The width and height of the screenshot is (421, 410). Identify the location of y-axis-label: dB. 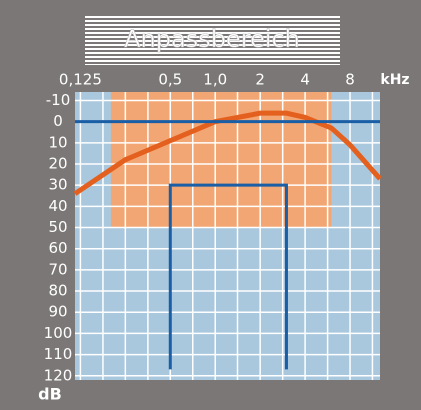
(50, 394).